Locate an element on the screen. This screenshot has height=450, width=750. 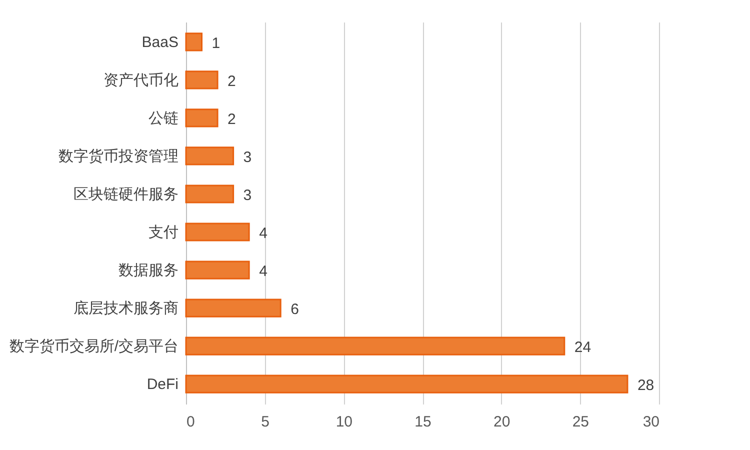
y-tick-label: 数据服务 is located at coordinates (148, 271).